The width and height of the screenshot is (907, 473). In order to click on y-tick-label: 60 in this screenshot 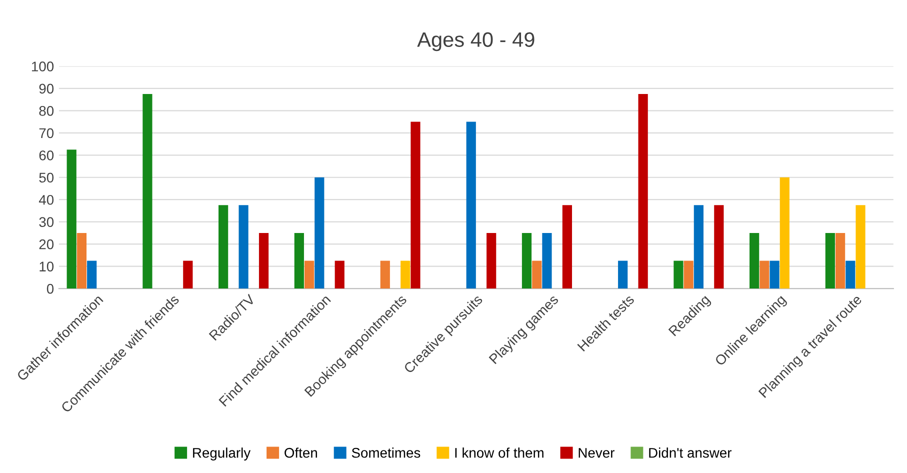, I will do `click(46, 155)`.